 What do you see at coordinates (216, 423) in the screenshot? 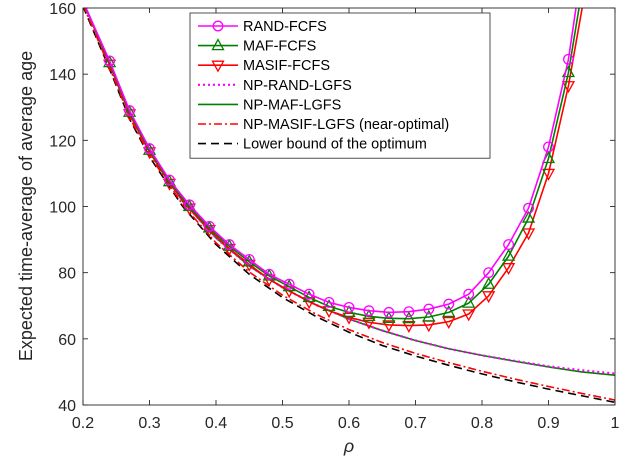
I see `x-tick-label: 0.4` at bounding box center [216, 423].